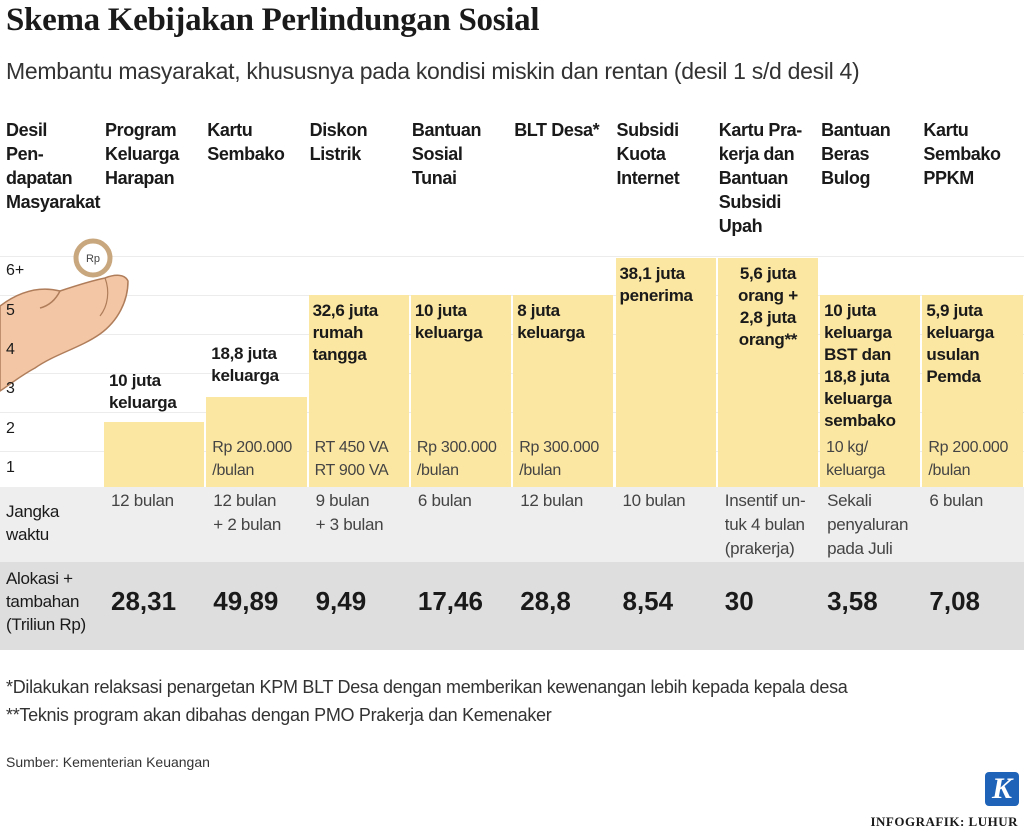  What do you see at coordinates (349, 512) in the screenshot?
I see `duration: 9 bulan + 3 bulan` at bounding box center [349, 512].